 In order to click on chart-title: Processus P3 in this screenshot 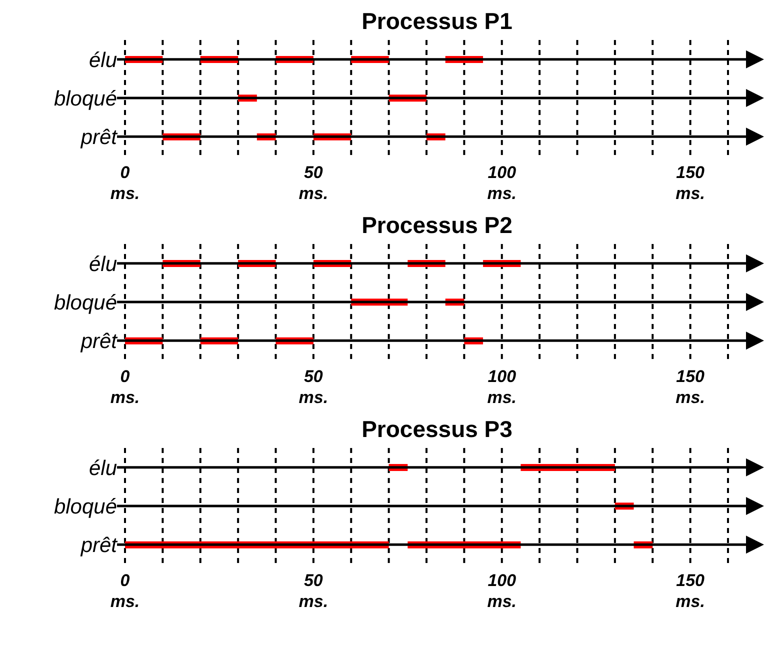, I will do `click(437, 429)`.